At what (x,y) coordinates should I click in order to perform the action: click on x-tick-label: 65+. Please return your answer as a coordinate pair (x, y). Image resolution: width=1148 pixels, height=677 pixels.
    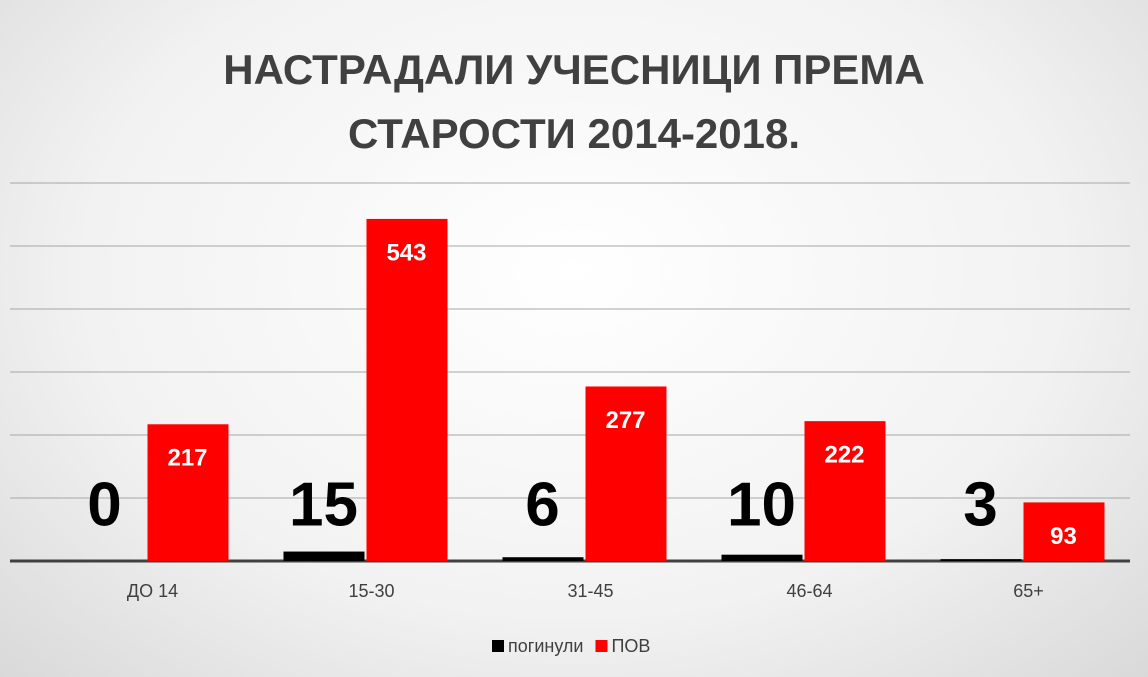
    Looking at the image, I should click on (1028, 591).